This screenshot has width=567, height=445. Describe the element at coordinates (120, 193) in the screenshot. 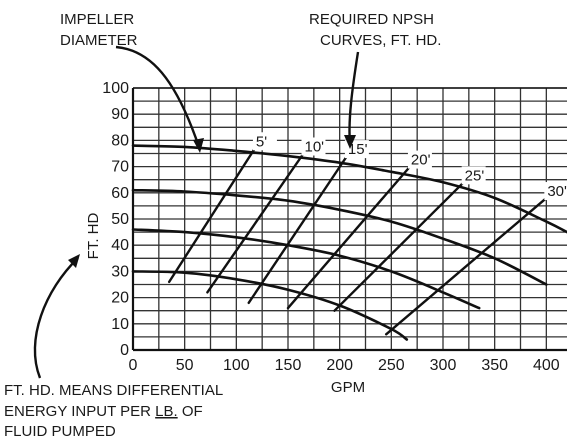

I see `y-tick-label: 60` at that location.